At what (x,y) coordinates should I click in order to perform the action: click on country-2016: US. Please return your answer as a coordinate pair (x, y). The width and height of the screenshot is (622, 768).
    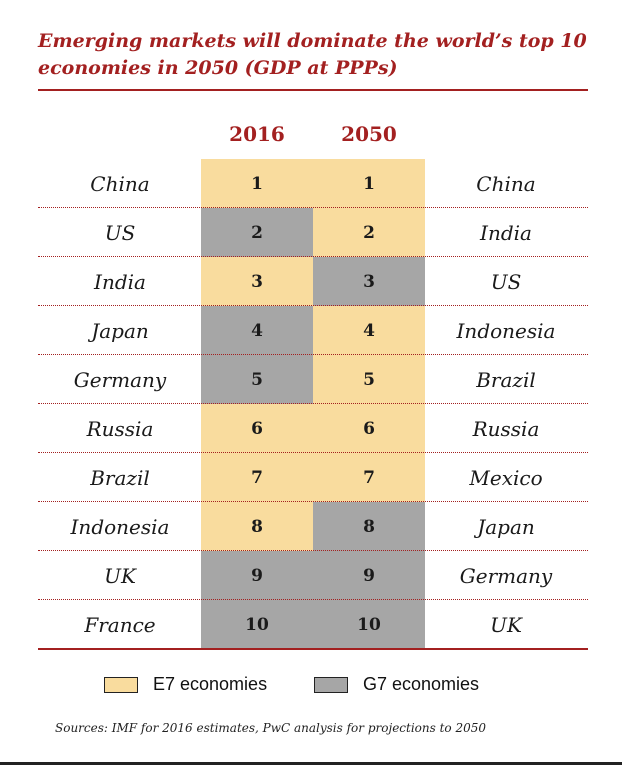
    Looking at the image, I should click on (120, 232).